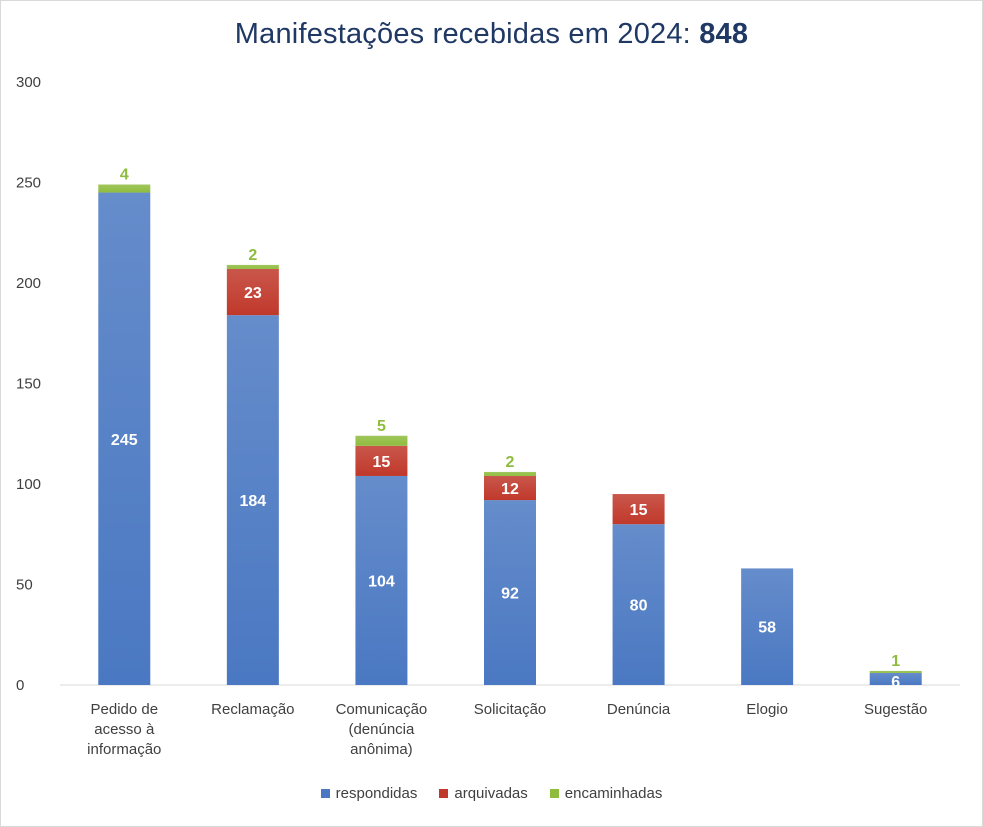  I want to click on data-label-arquivadas: 12, so click(510, 489).